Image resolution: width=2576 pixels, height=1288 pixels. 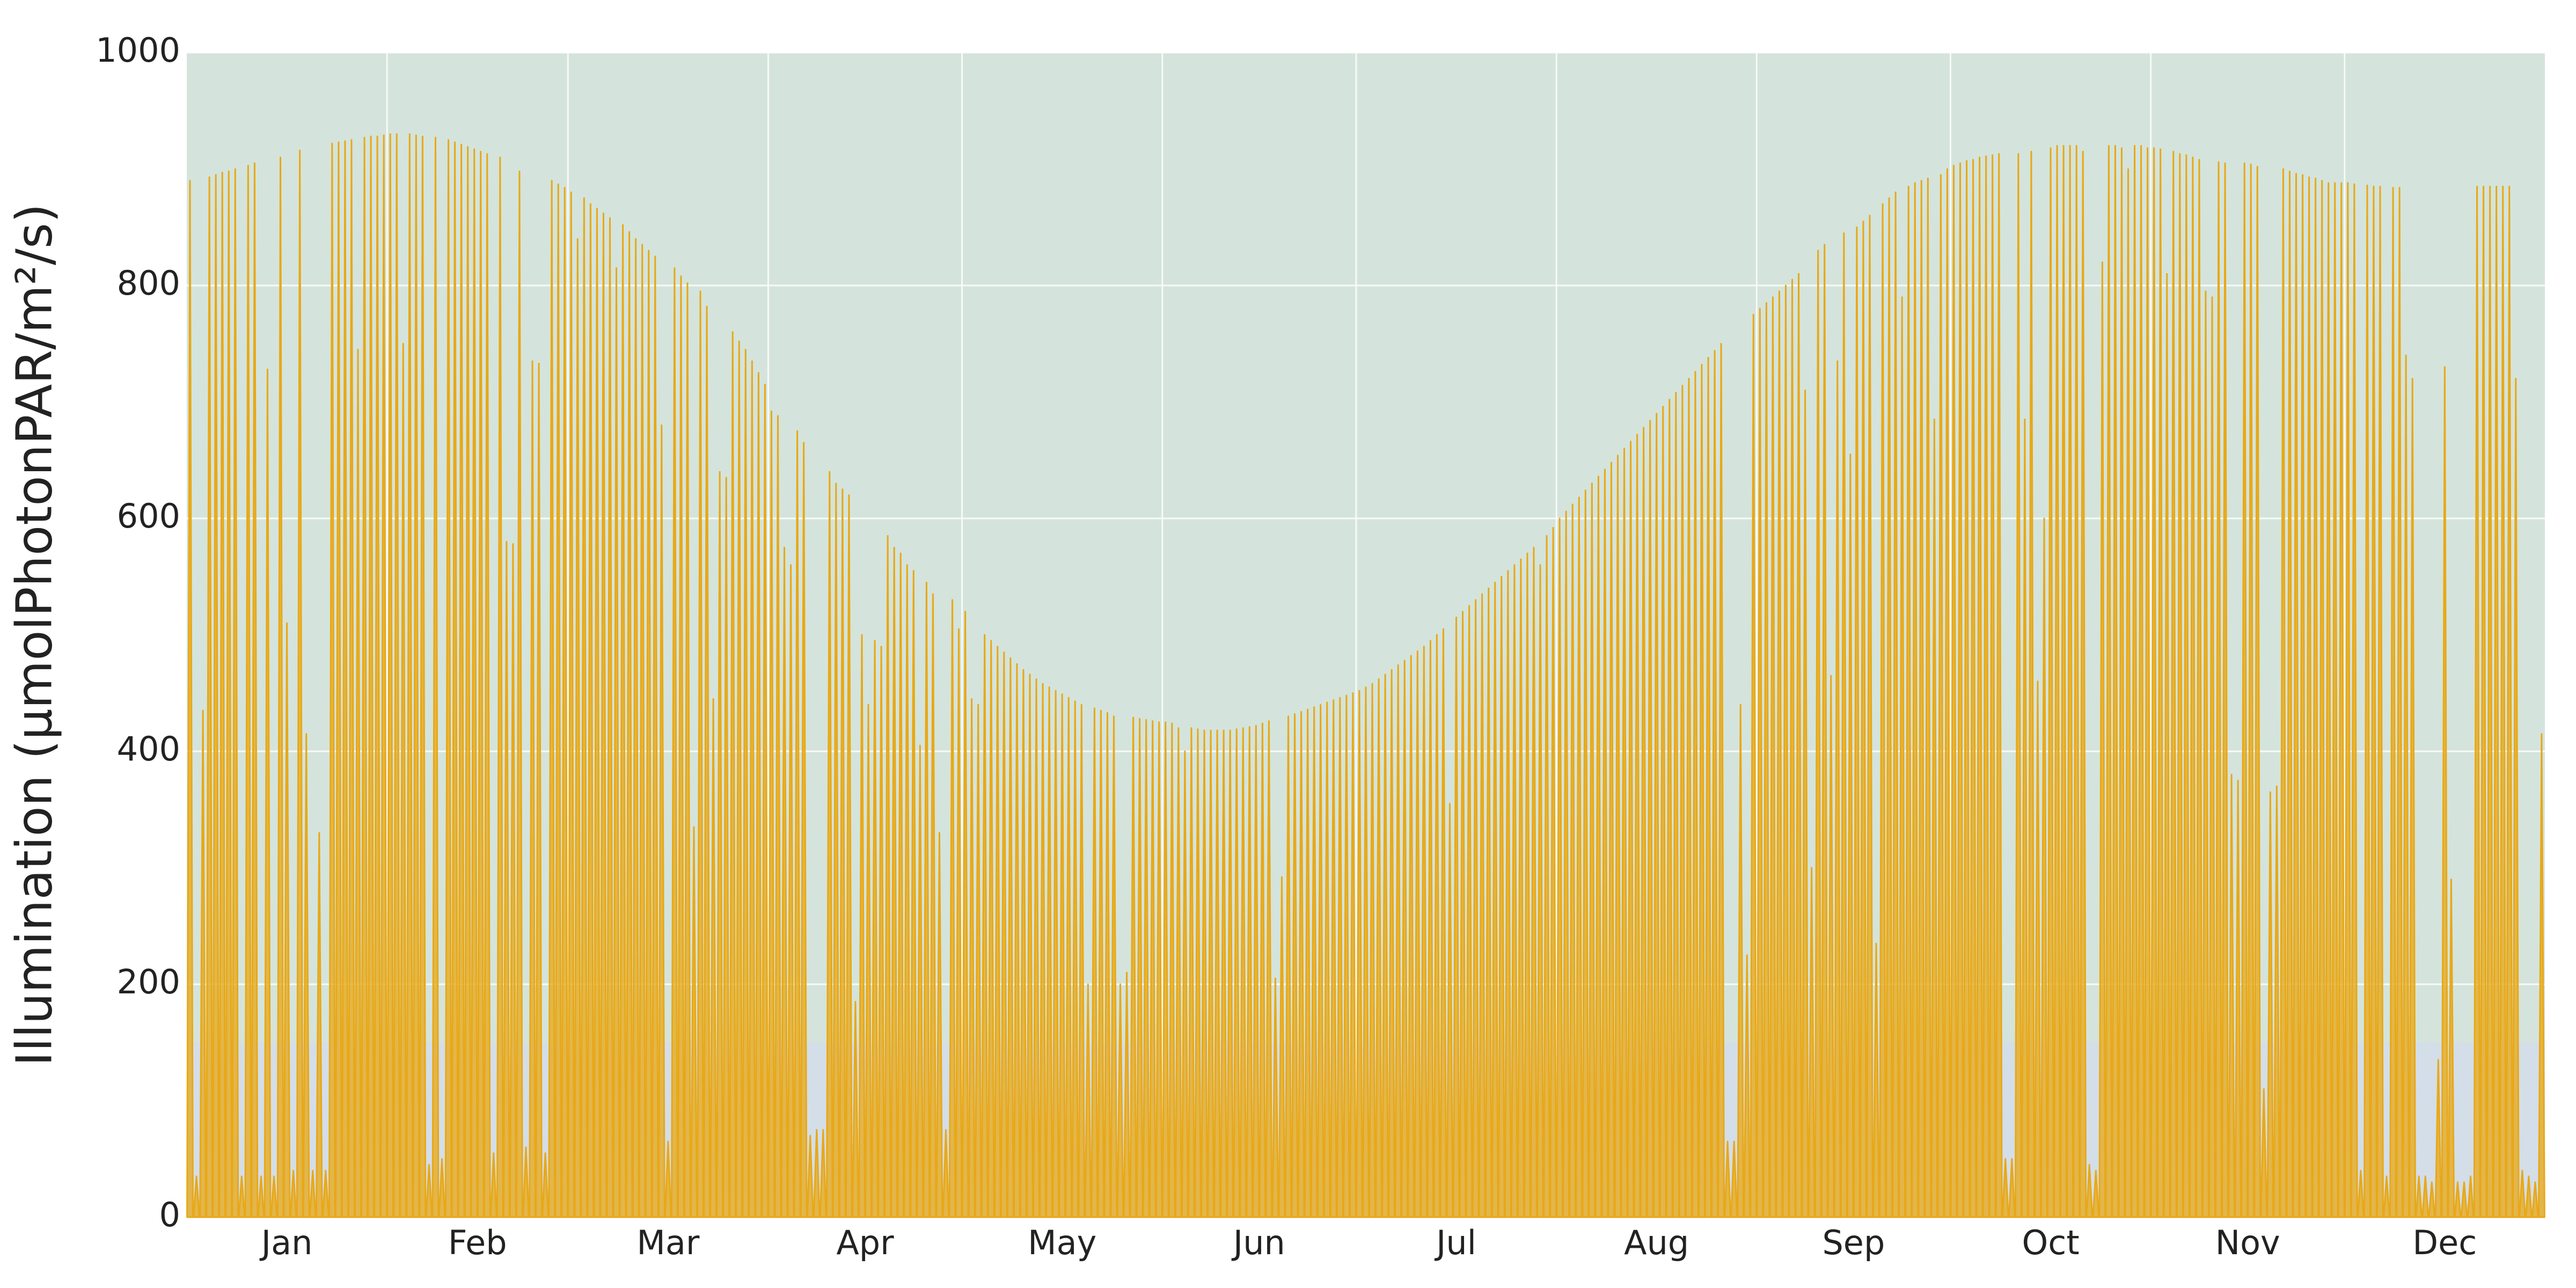 What do you see at coordinates (2247, 1242) in the screenshot?
I see `x-tick-label: Nov` at bounding box center [2247, 1242].